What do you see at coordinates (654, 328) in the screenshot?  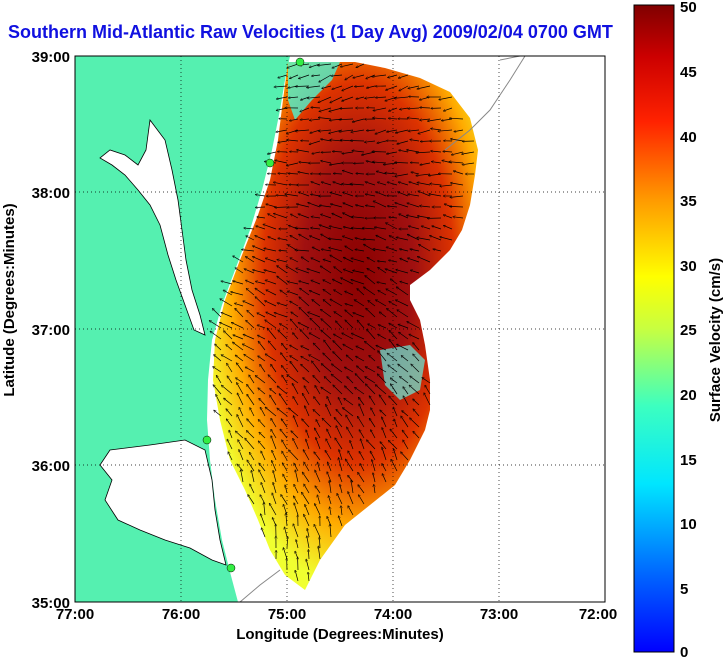 I see `colorbar` at bounding box center [654, 328].